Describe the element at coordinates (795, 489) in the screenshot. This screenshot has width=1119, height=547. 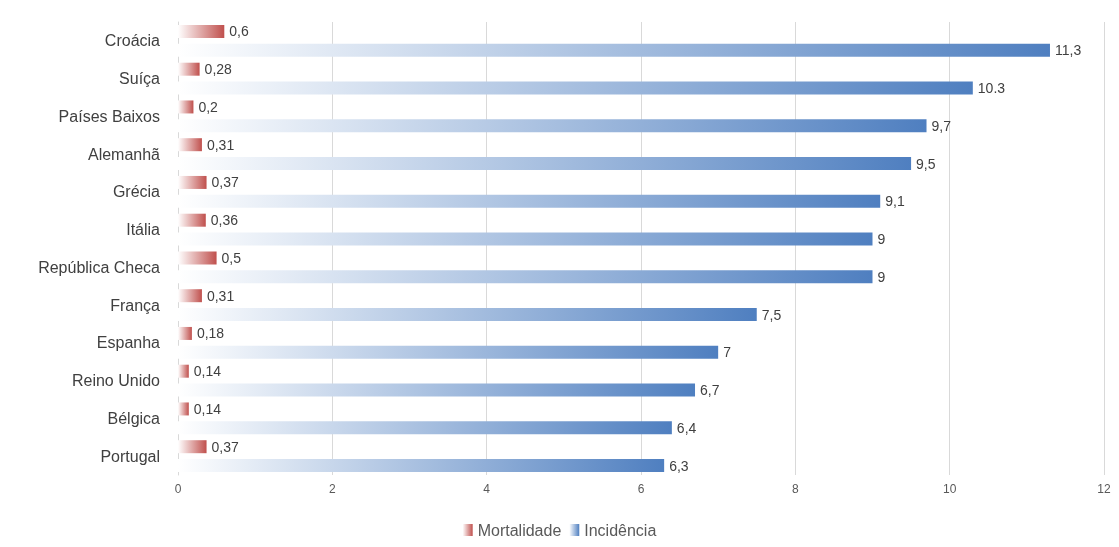
I see `x-tick-label: 8` at that location.